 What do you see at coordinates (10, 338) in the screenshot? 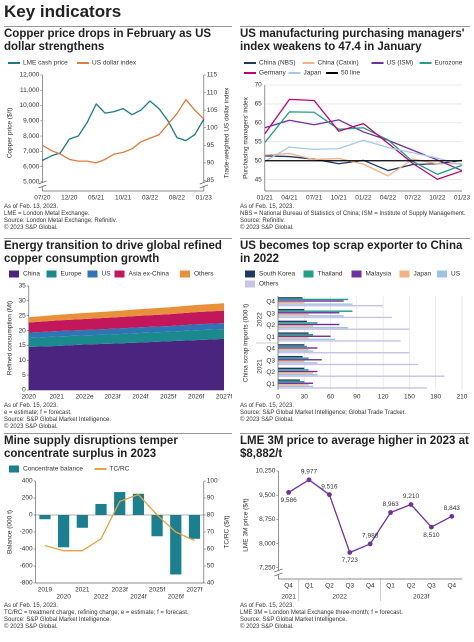
I see `axis-label: Refined consumption (Mt)` at bounding box center [10, 338].